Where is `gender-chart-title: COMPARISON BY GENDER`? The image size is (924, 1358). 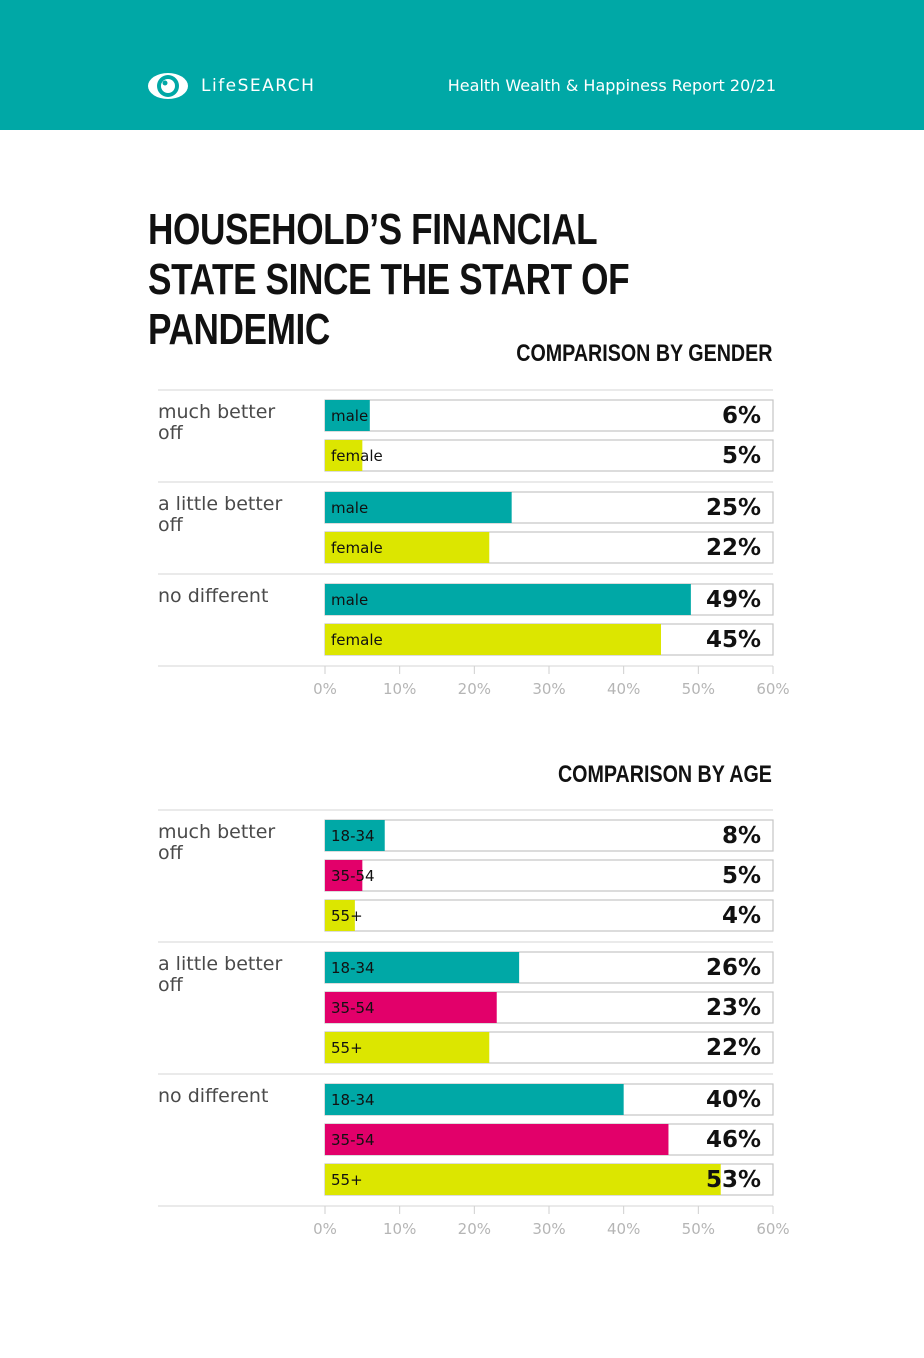
gender-chart-title: COMPARISON BY GENDER is located at coordinates (643, 353).